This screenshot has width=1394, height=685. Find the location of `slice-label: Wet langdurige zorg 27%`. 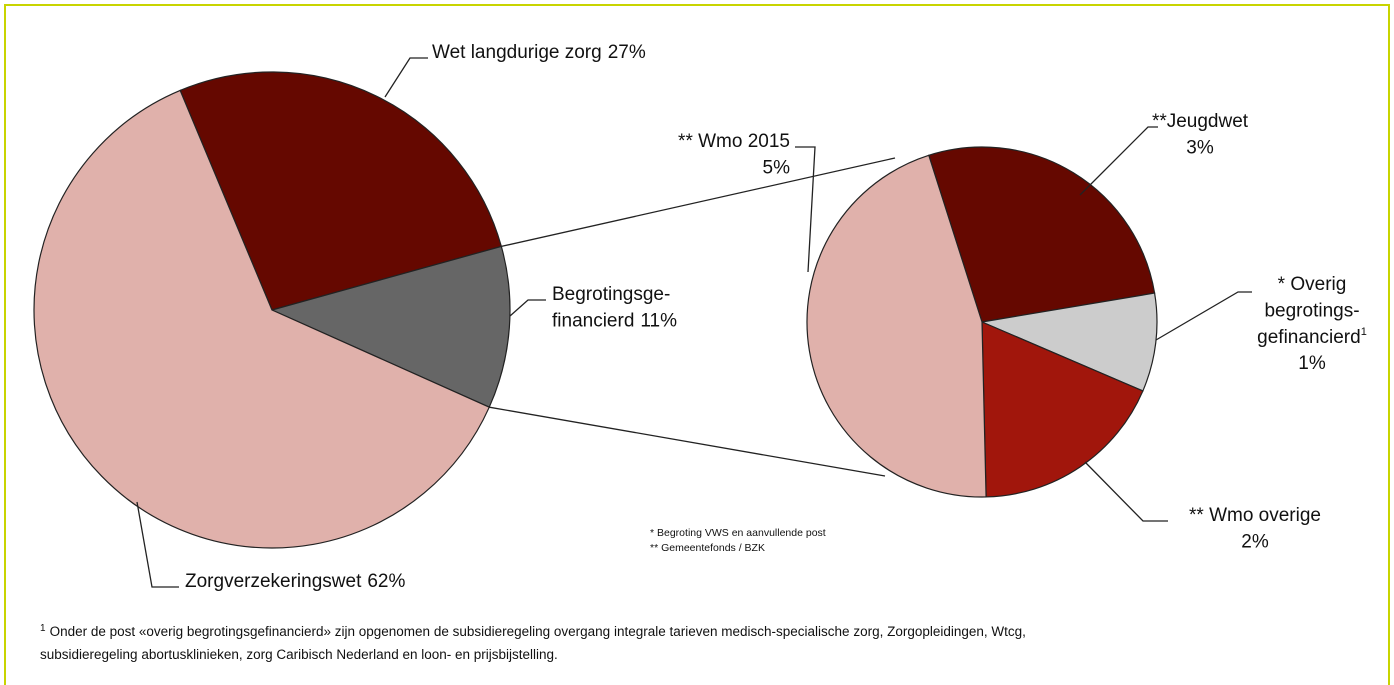

slice-label: Wet langdurige zorg 27% is located at coordinates (539, 52).